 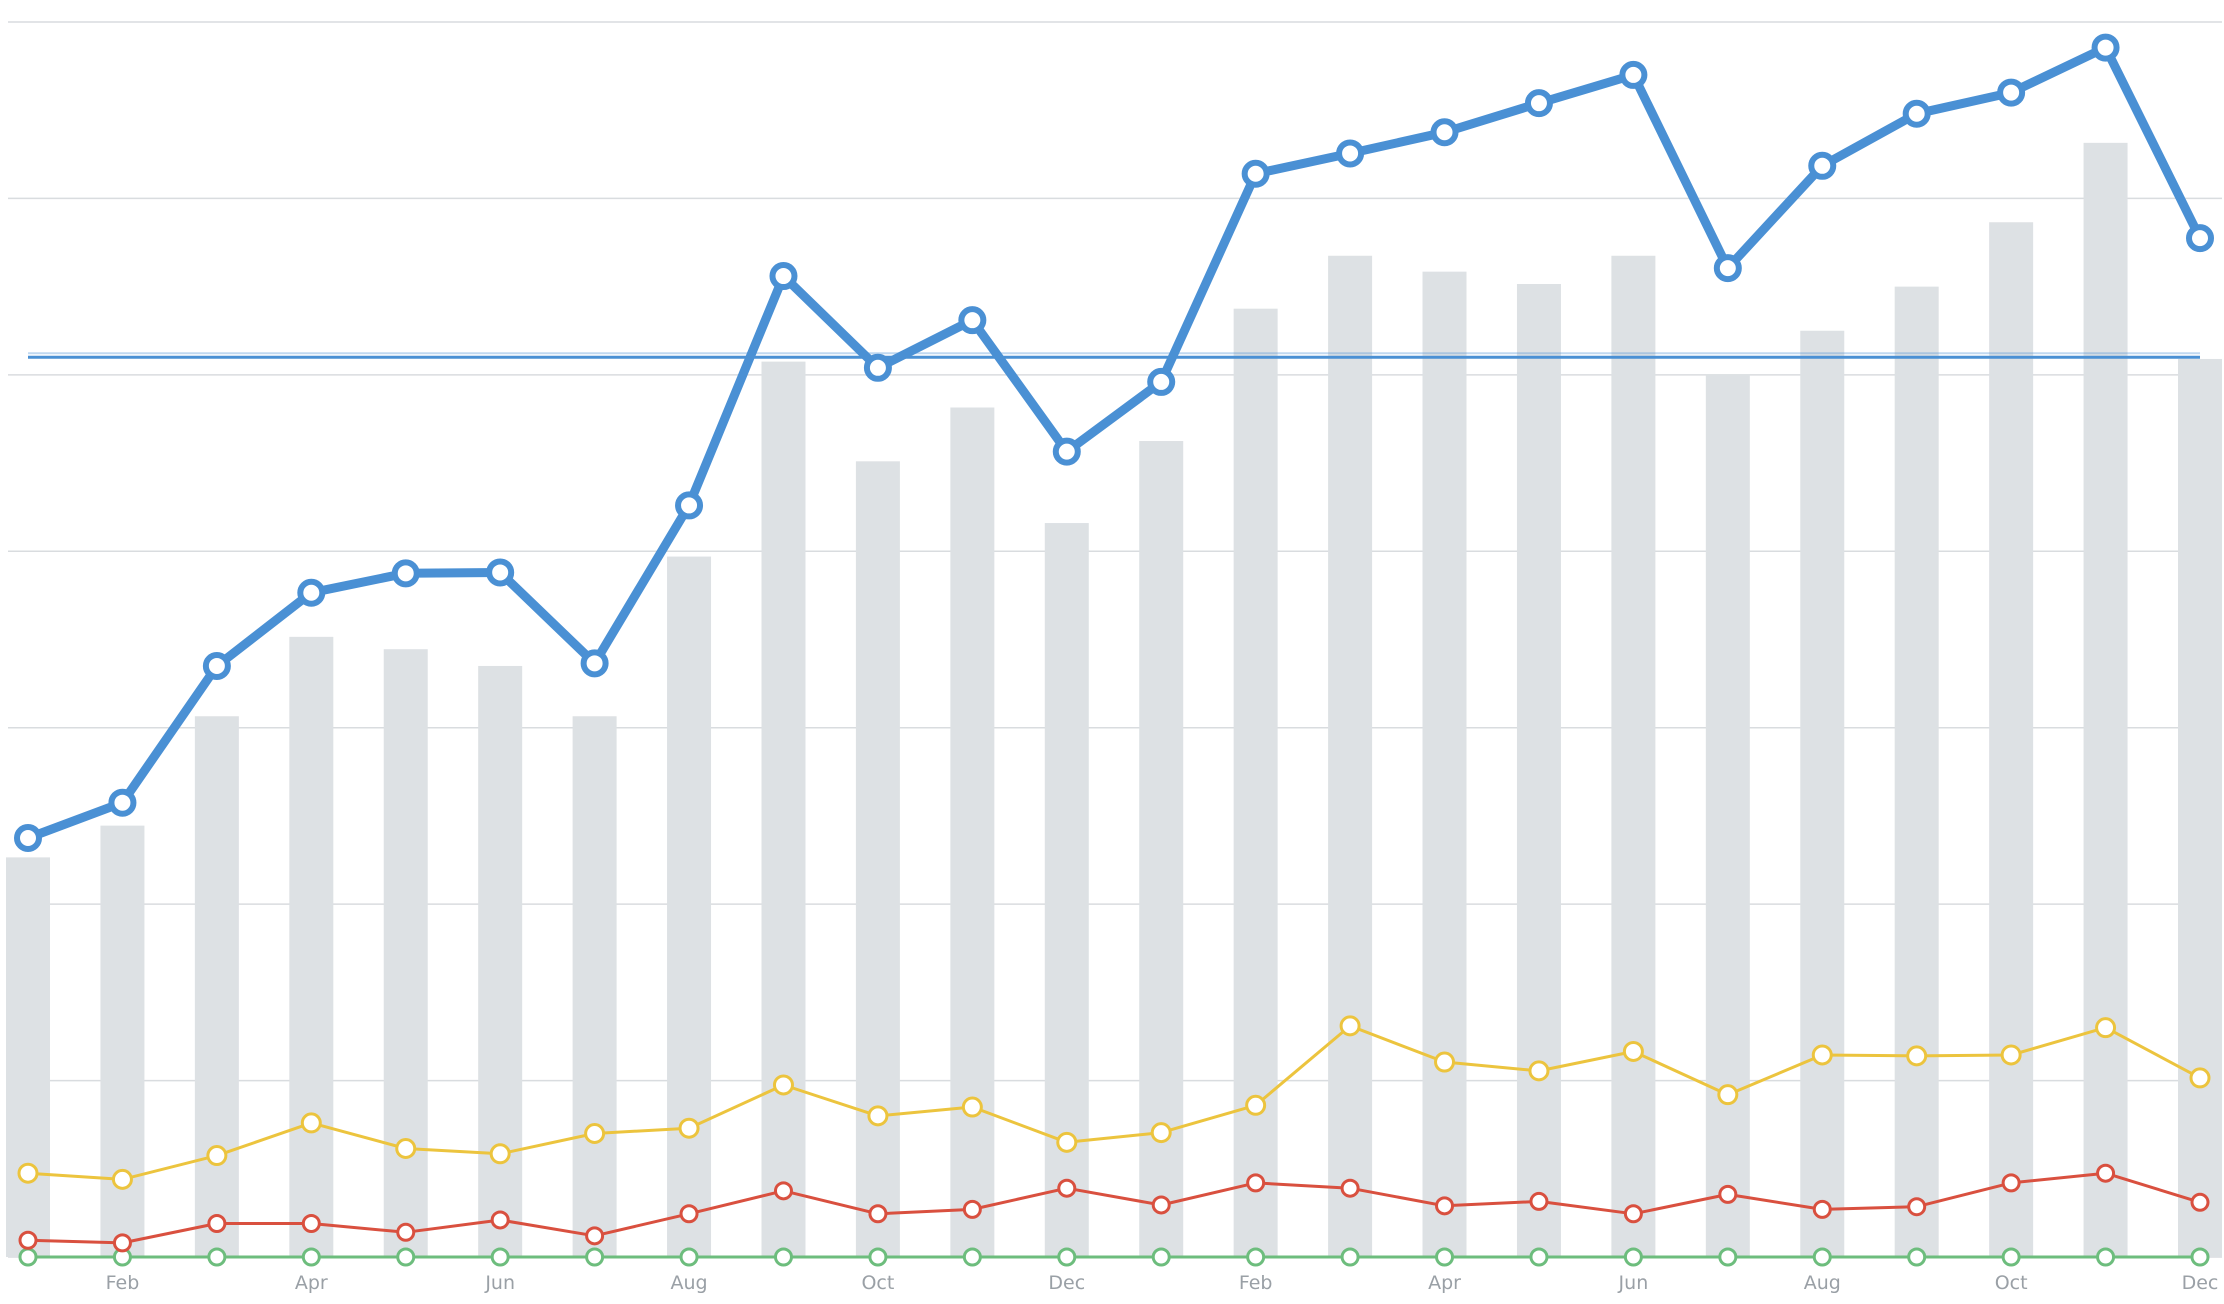 What do you see at coordinates (1633, 1283) in the screenshot?
I see `x-tick-label: Jun` at bounding box center [1633, 1283].